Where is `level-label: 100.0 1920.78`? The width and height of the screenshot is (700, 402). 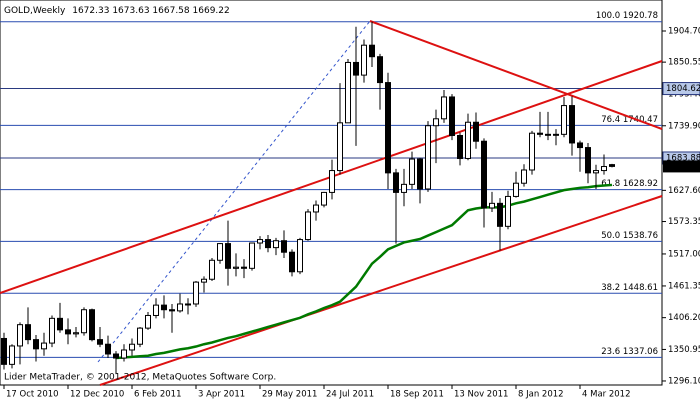
level-label: 100.0 1920.78 is located at coordinates (627, 16).